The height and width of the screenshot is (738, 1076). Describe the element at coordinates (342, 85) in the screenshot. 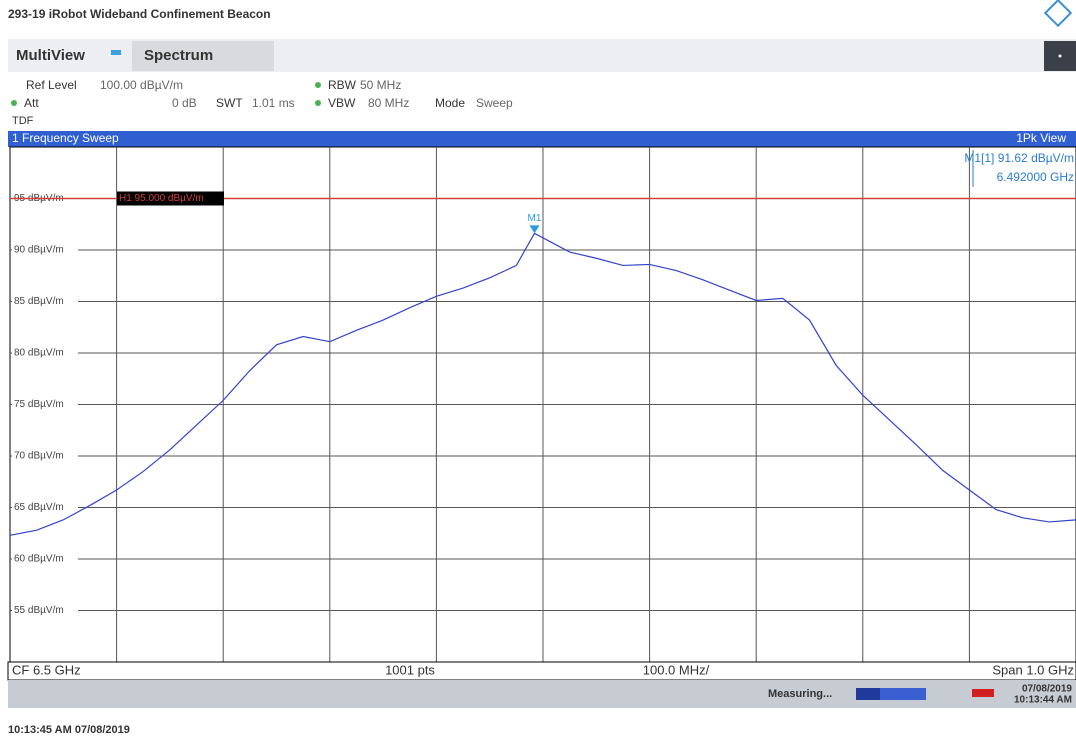

I see `setting-label: RBW` at that location.